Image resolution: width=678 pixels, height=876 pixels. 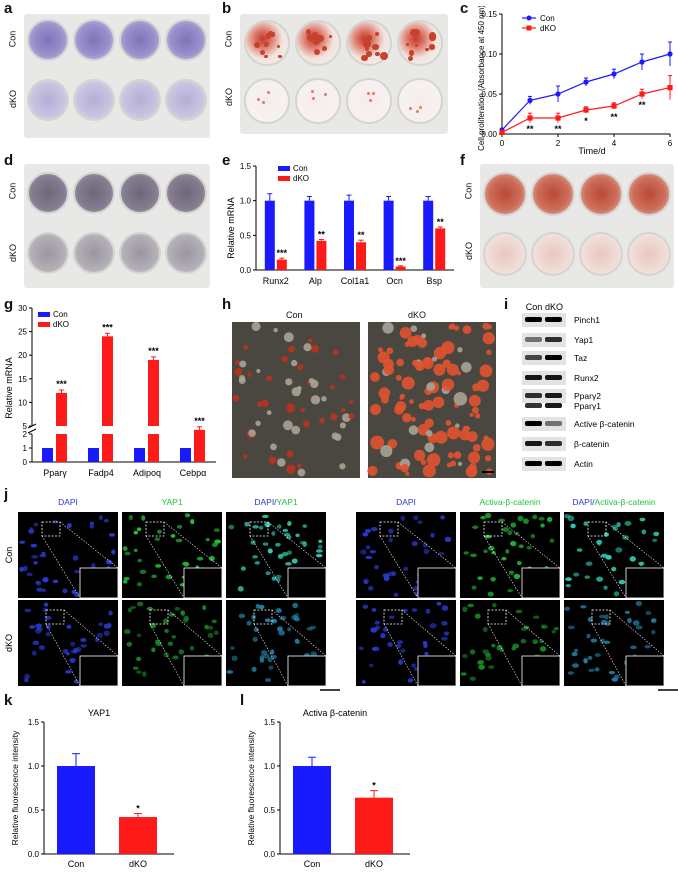 What do you see at coordinates (364, 400) in the screenshot?
I see `micrographs-h-oil-red` at bounding box center [364, 400].